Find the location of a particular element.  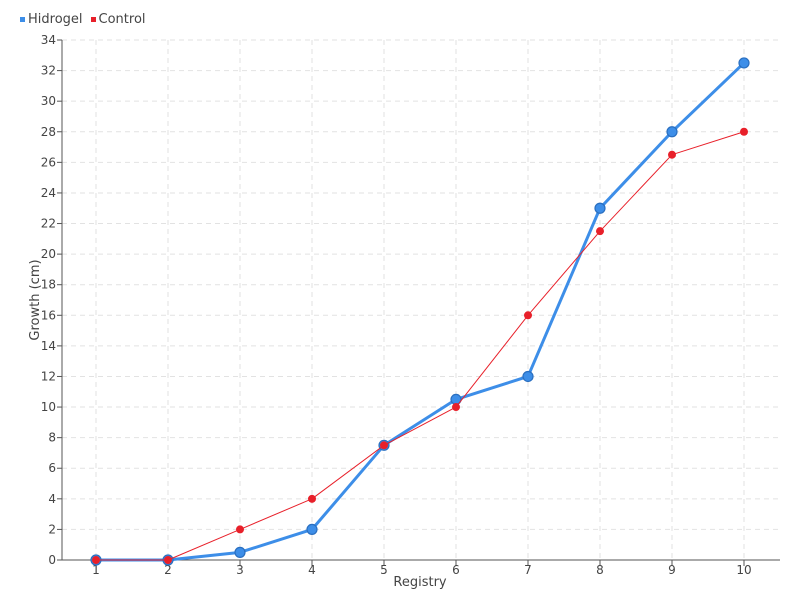

y-tick-label: 24 is located at coordinates (48, 193).